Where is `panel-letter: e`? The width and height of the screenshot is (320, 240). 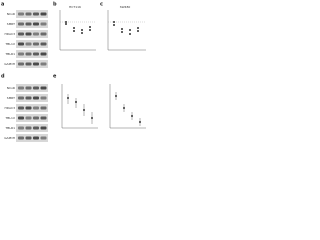 panel-letter: e is located at coordinates (55, 77).